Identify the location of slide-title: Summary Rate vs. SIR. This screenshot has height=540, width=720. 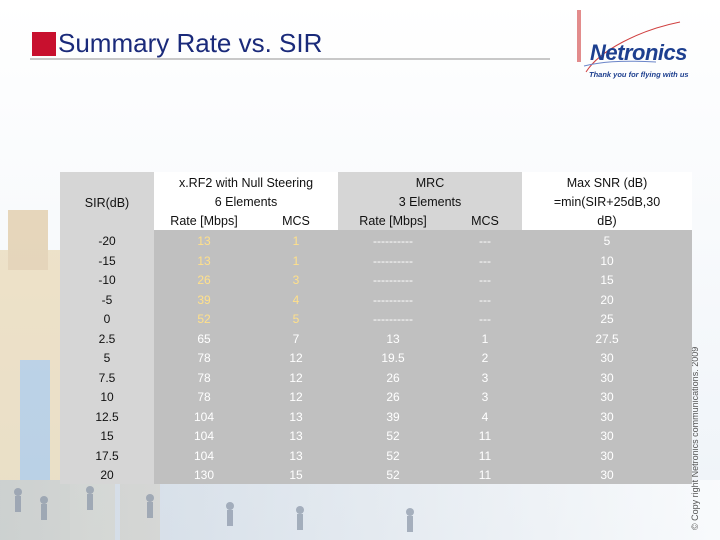
(190, 43).